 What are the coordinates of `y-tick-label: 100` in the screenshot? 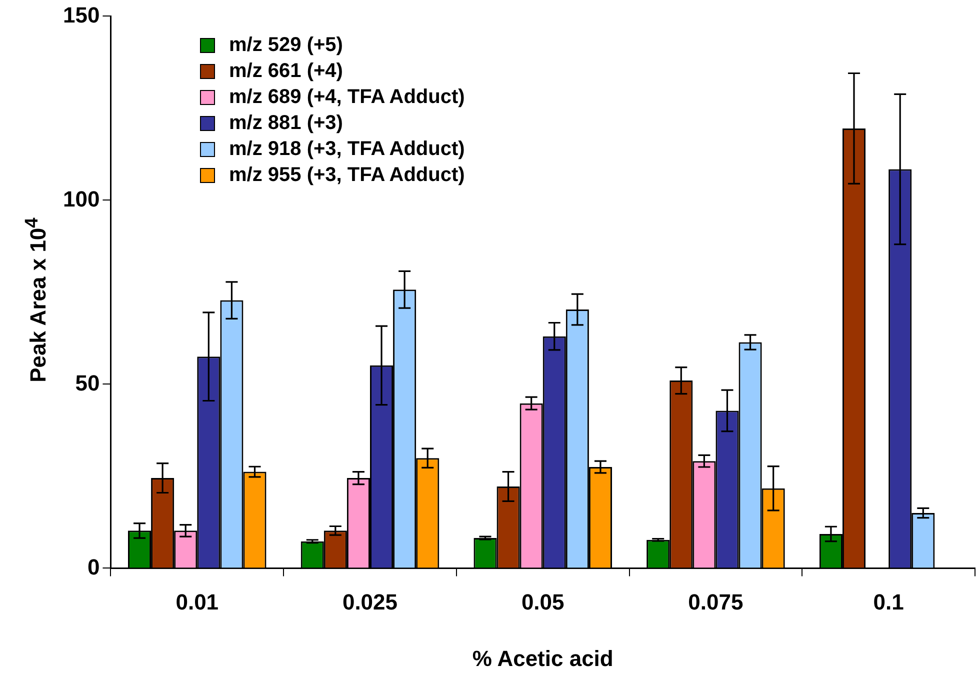 It's located at (81, 199).